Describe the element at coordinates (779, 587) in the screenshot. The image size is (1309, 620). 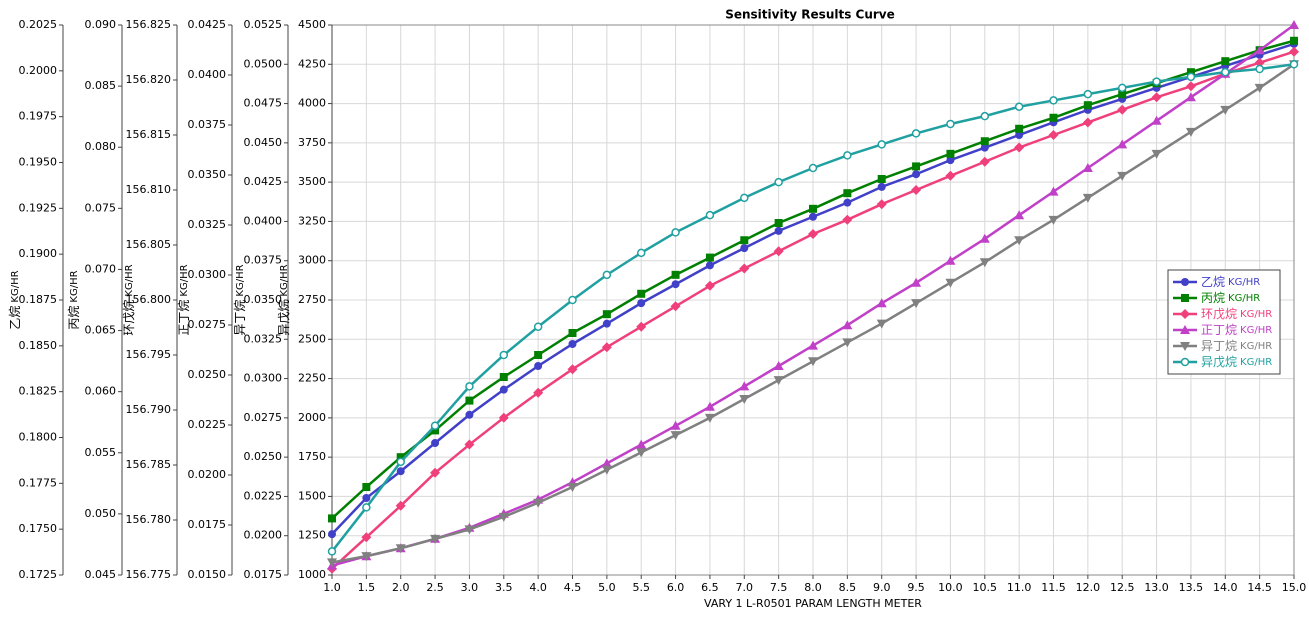
I see `x-tick-label: 7.5` at that location.